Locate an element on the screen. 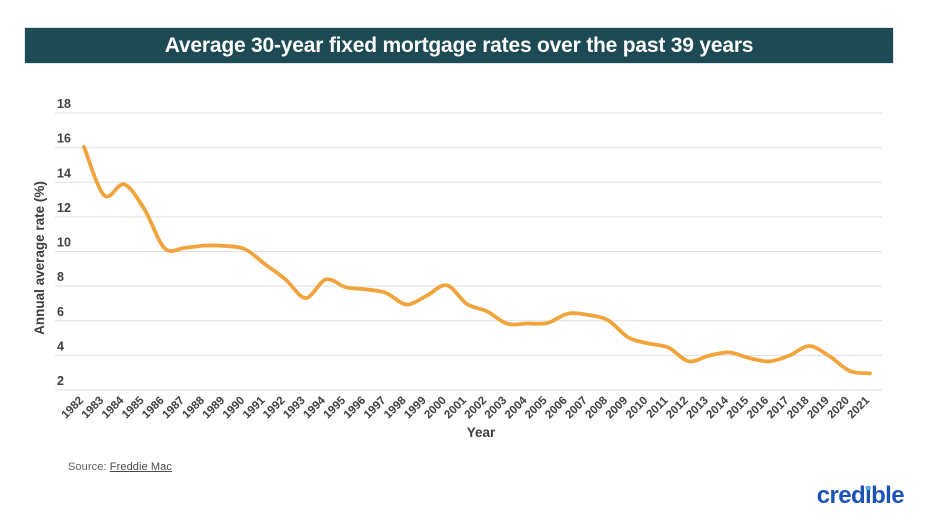 The image size is (932, 524). x-tick-label: 1989 is located at coordinates (214, 408).